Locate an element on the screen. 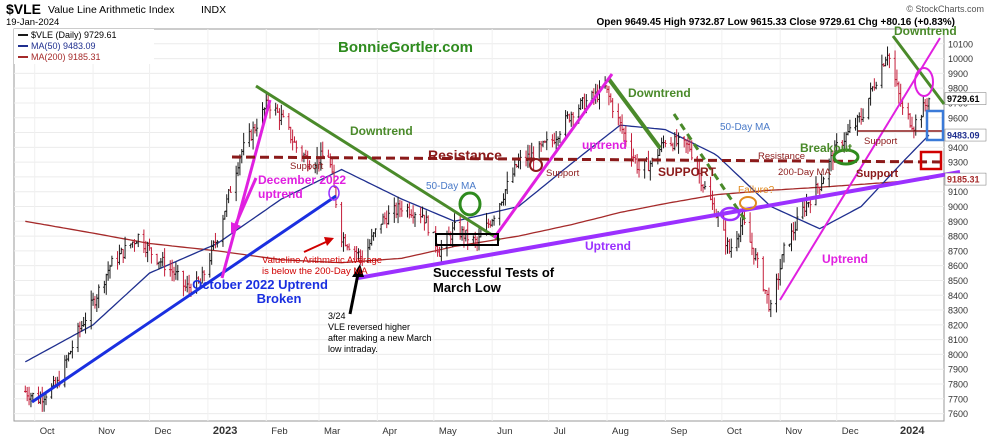 The height and width of the screenshot is (438, 990). december-uptrend-label-1: December 2022 is located at coordinates (302, 180).